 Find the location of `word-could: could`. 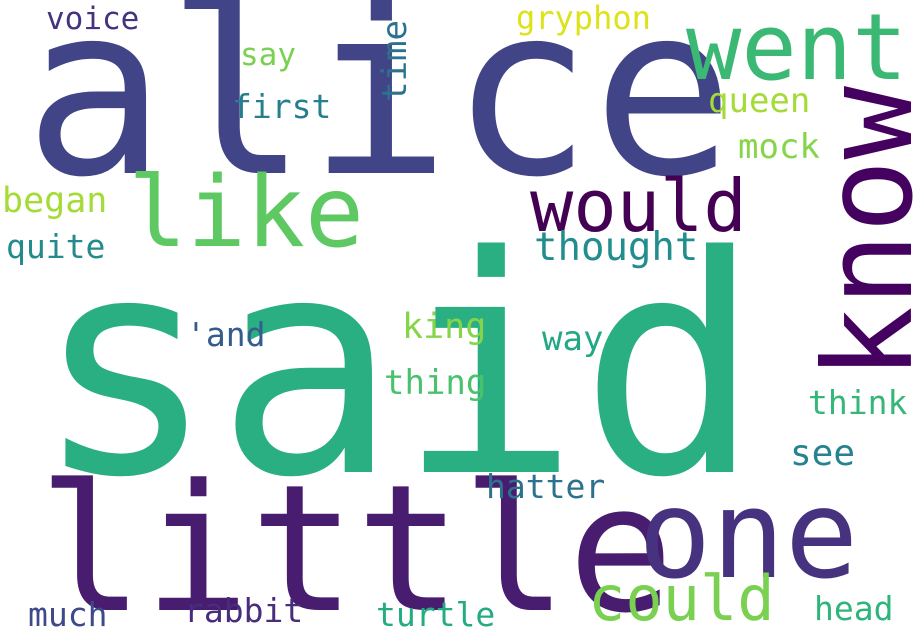

word-could: could is located at coordinates (681, 598).